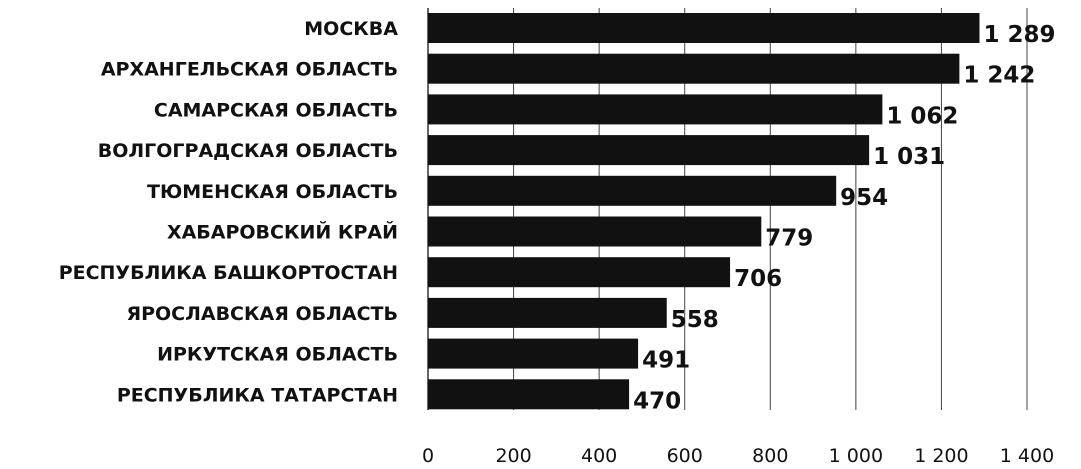 This screenshot has height=469, width=1081. I want to click on data-label: 1 289, so click(1020, 35).